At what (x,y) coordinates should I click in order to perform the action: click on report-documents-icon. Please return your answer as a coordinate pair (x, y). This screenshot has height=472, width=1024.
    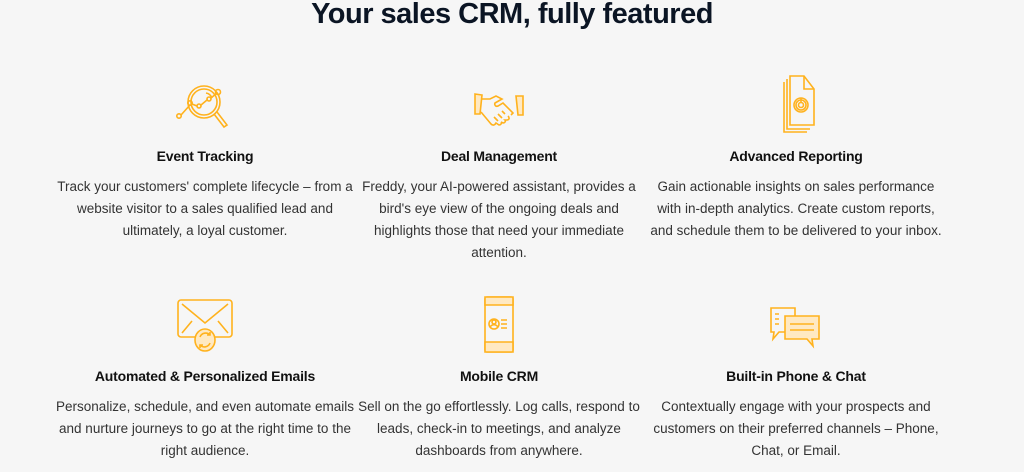
    Looking at the image, I should click on (796, 105).